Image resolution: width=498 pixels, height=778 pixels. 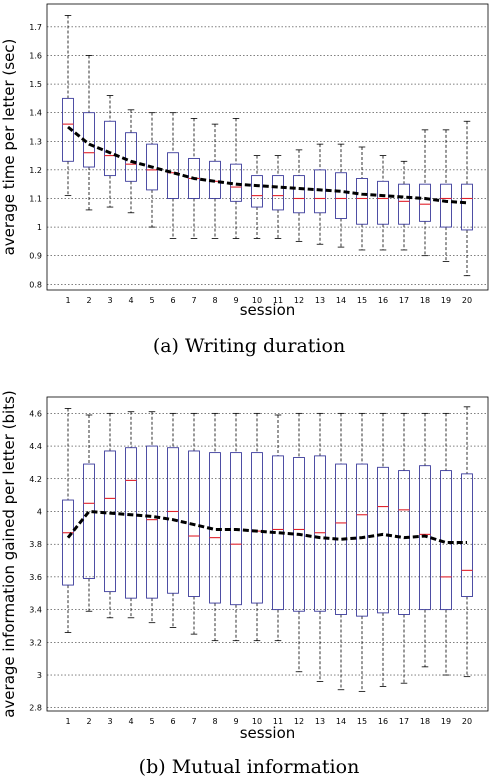 I want to click on x-tick-label: 5, so click(x=151, y=721).